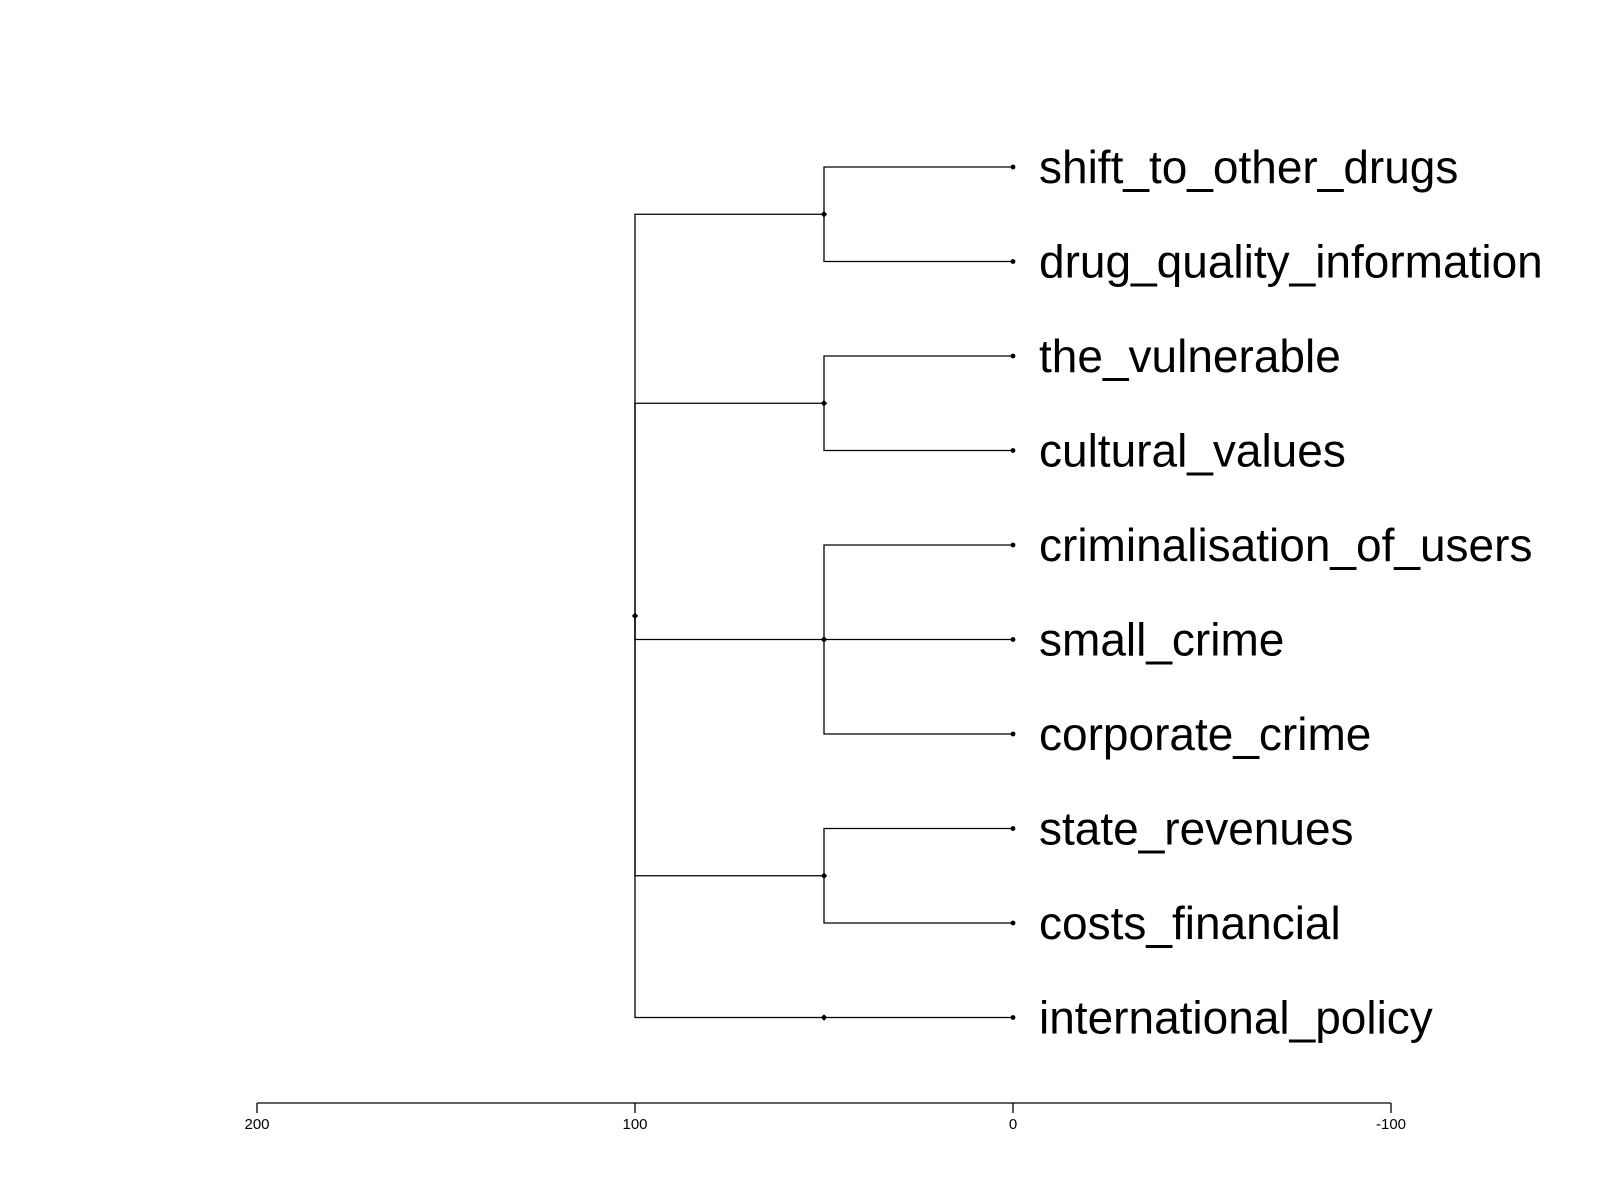  I want to click on height-axis: 200 100 0 -100, so click(825, 1117).